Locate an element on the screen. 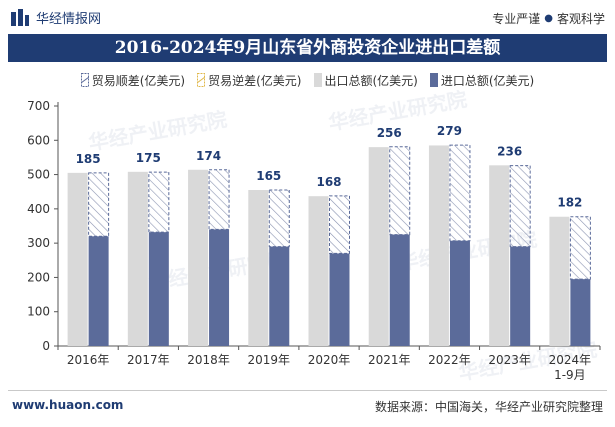 This screenshot has height=427, width=615. legend-label-import: 进口总额(亿美元) is located at coordinates (487, 80).